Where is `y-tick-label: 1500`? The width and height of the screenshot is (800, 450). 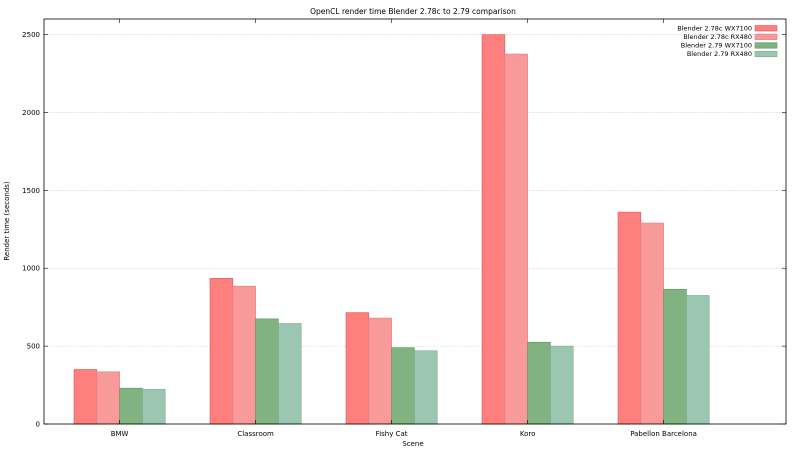 y-tick-label: 1500 is located at coordinates (31, 191).